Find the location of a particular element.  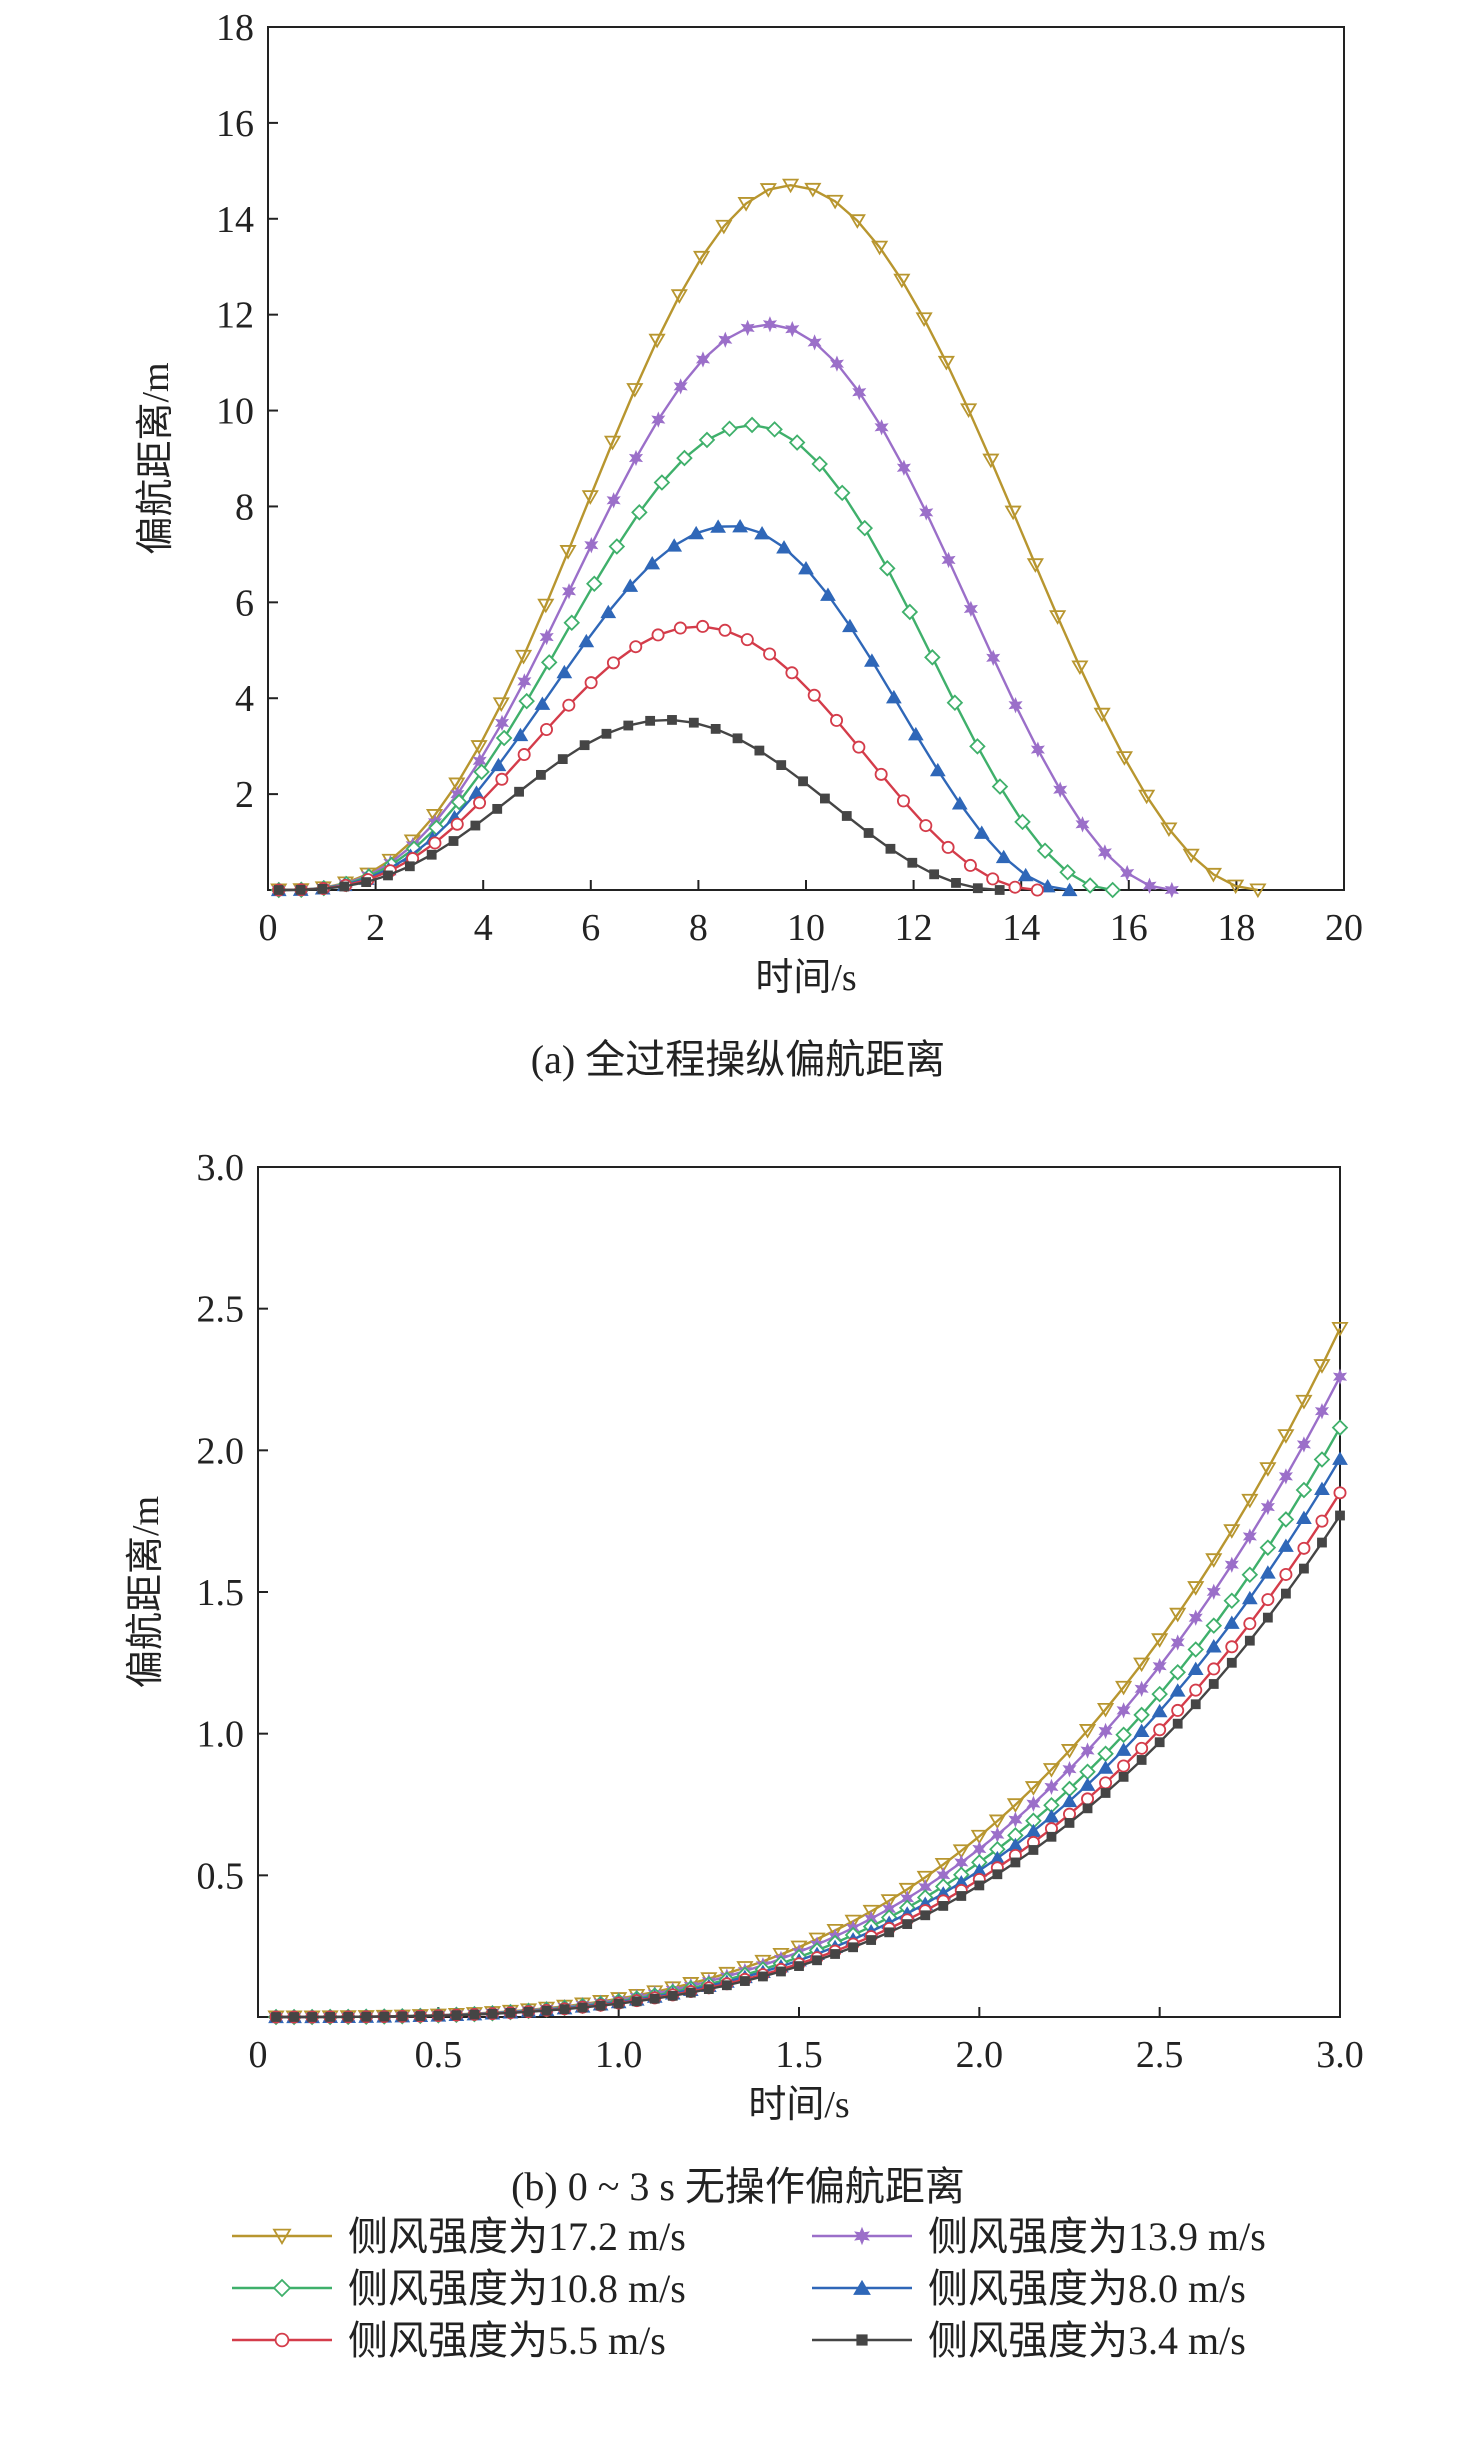

x-tick-label: 18 is located at coordinates (1236, 928).